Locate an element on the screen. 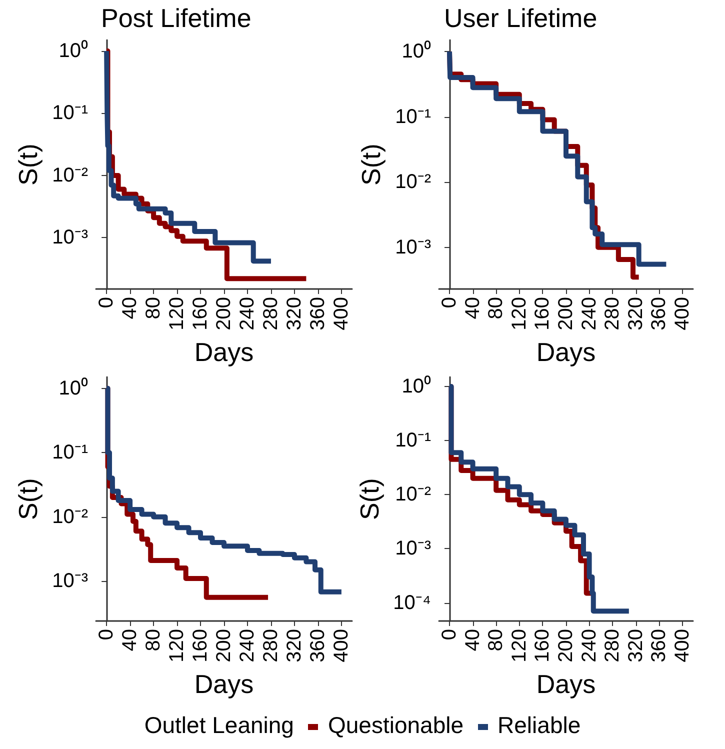  y-tick-label: 10⁻⁴ is located at coordinates (412, 603).